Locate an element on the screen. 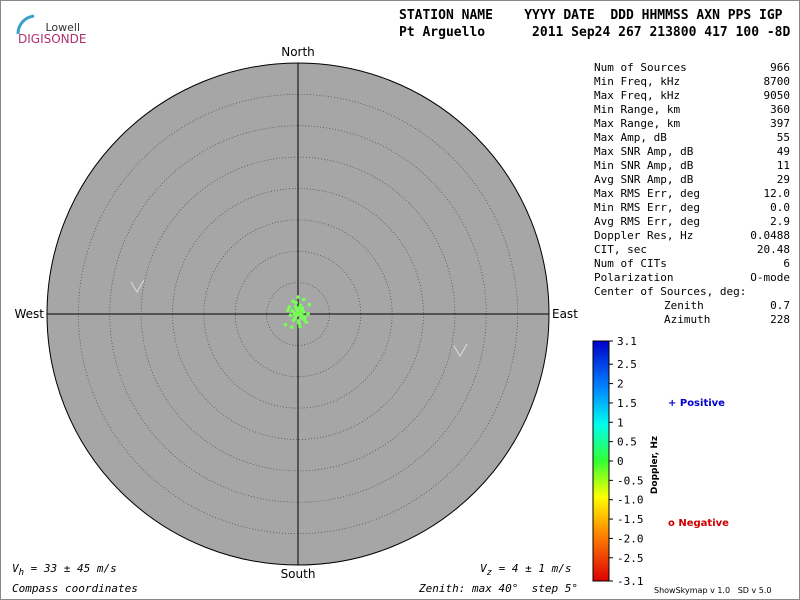  colorbar-tick-label: 2 is located at coordinates (620, 384).